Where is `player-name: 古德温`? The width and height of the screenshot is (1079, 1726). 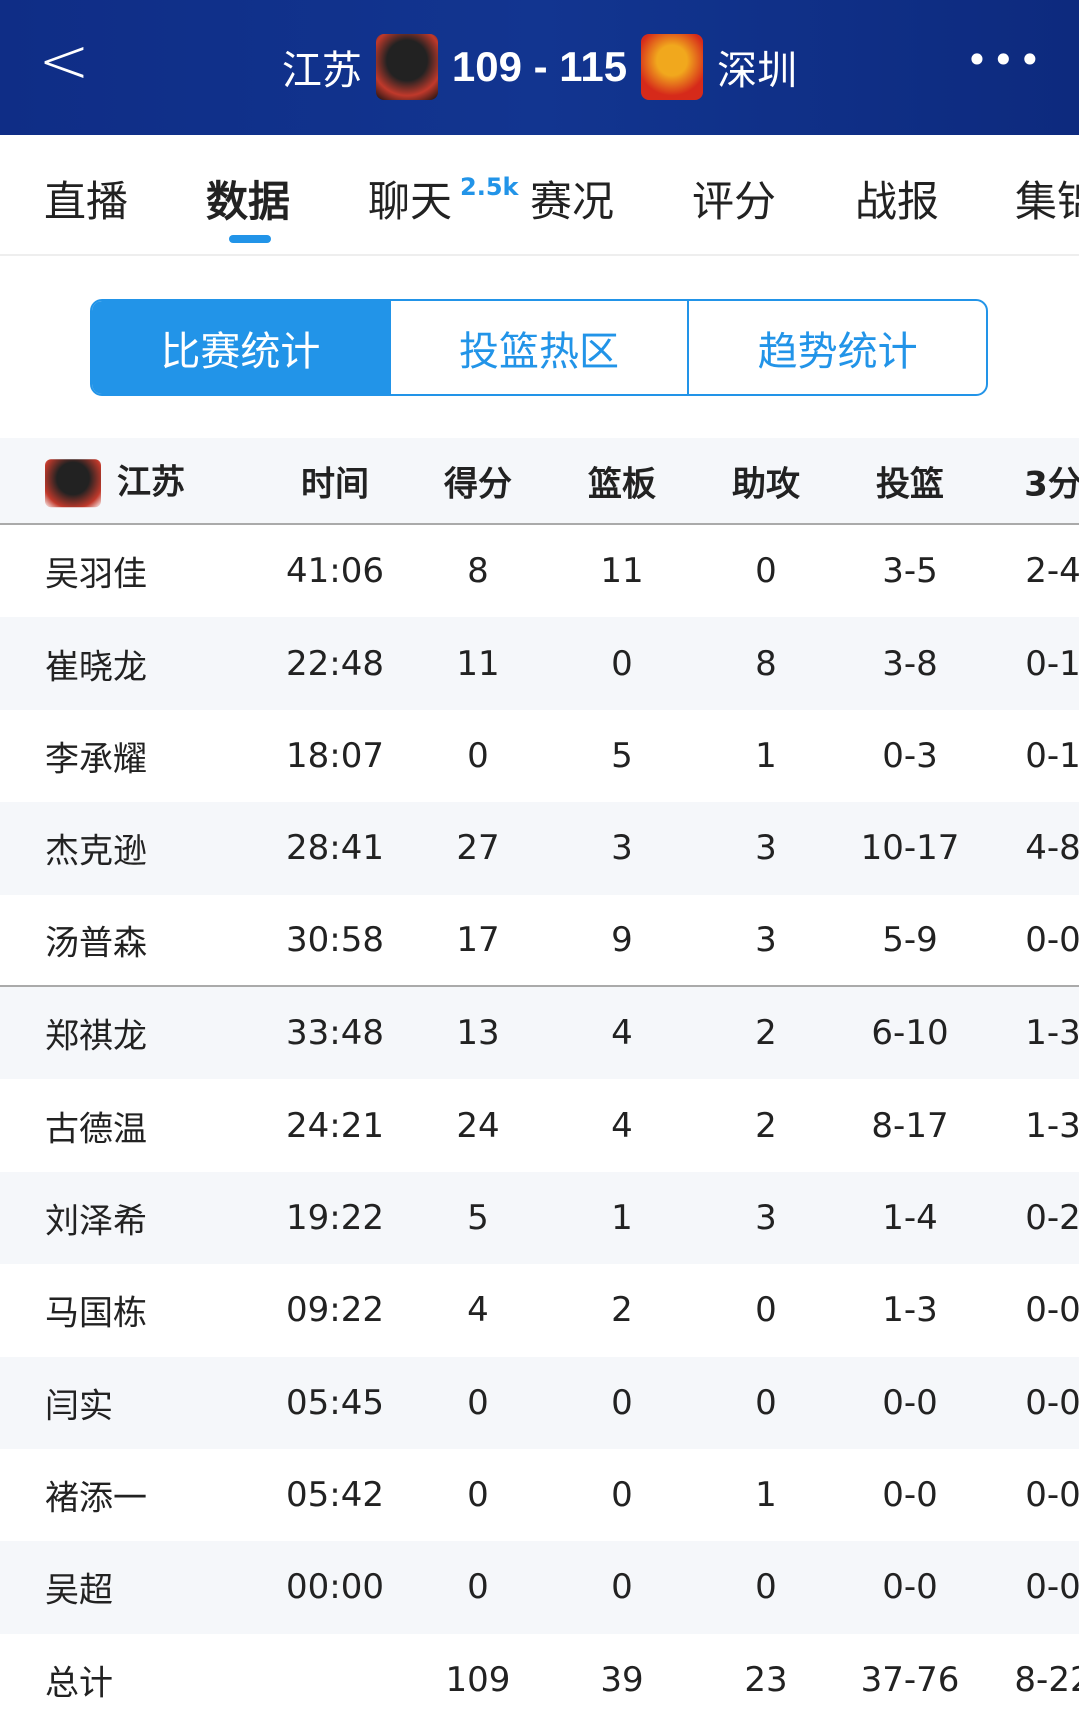
player-name: 古德温 is located at coordinates (96, 1129).